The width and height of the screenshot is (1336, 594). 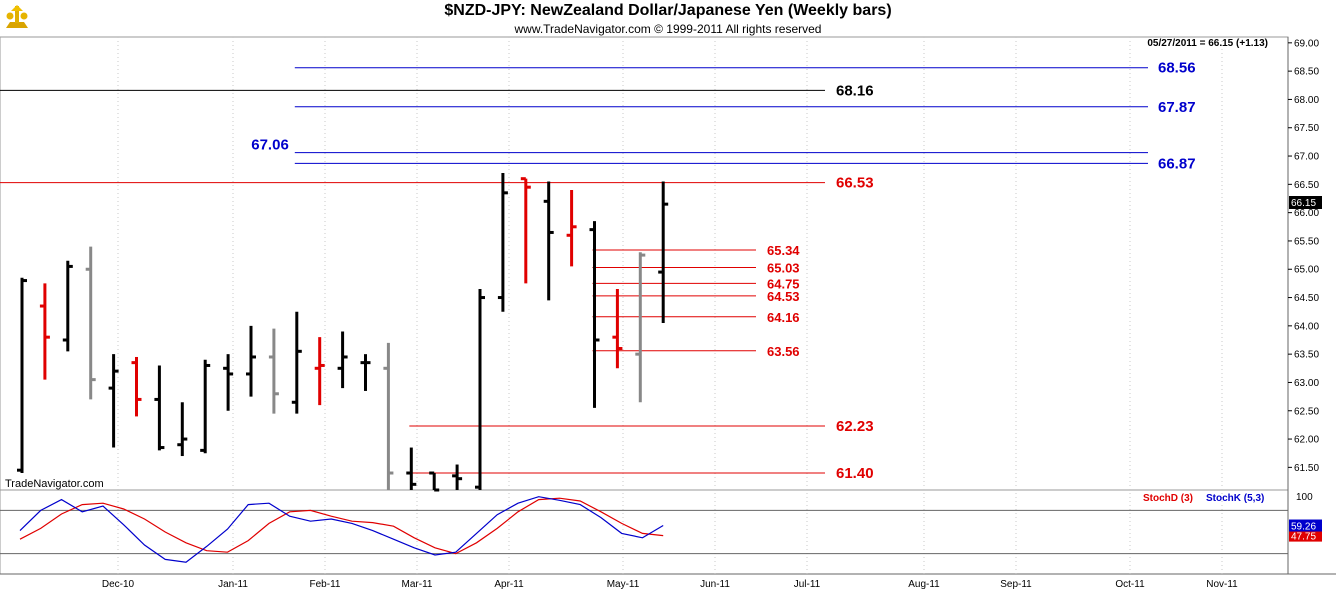 What do you see at coordinates (1306, 411) in the screenshot?
I see `y-tick-label: 62.50` at bounding box center [1306, 411].